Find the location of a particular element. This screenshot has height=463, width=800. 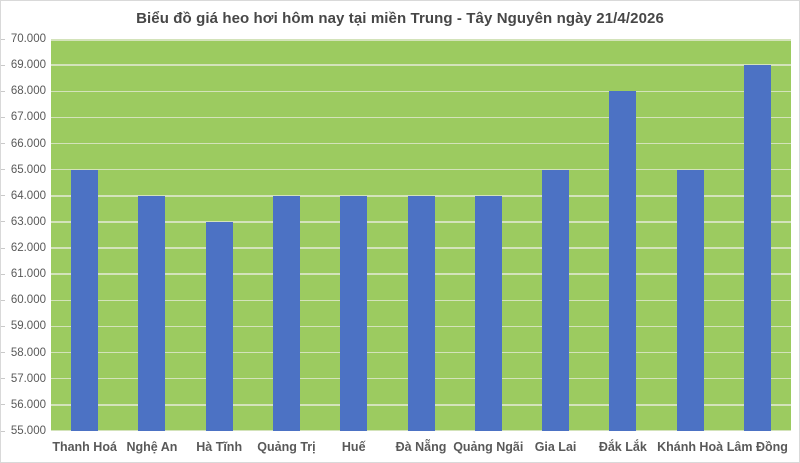

x-tick-label: Quảng Ngãi is located at coordinates (488, 447).